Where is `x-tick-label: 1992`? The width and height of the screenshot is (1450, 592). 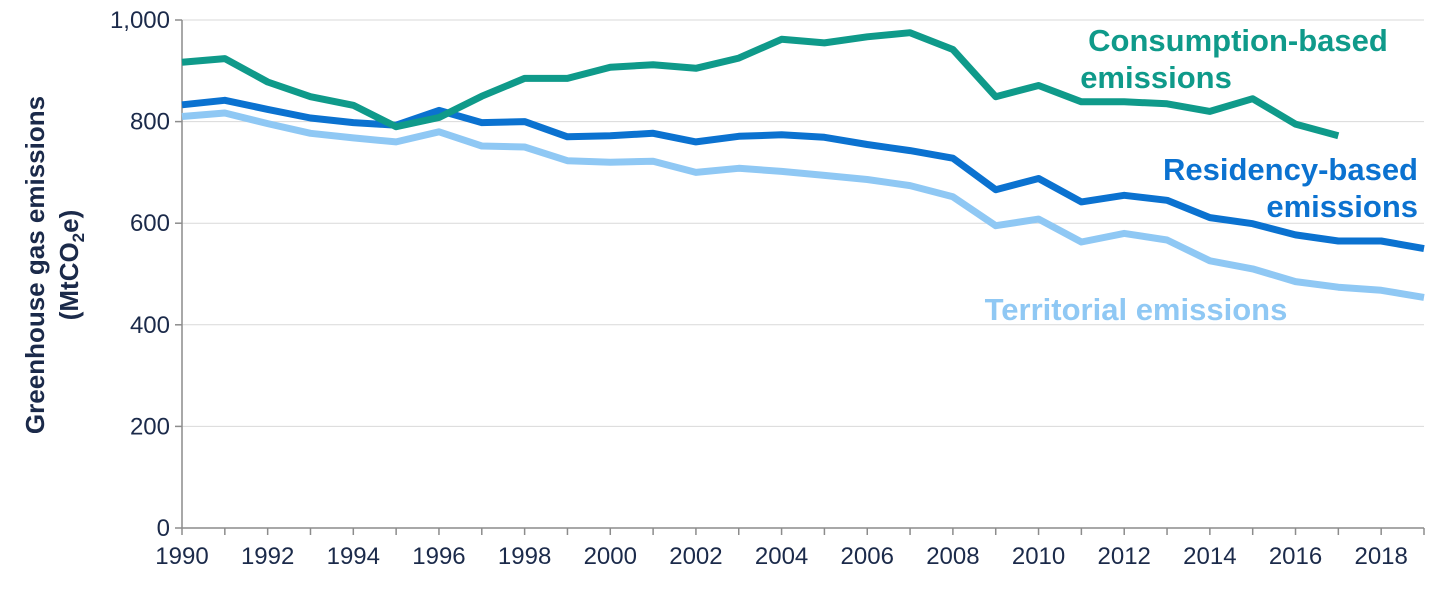
x-tick-label: 1992 is located at coordinates (267, 556).